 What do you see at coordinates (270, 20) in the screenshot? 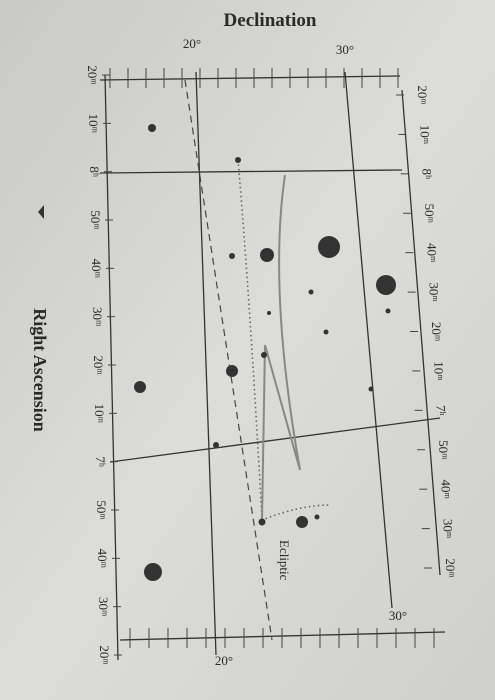
I see `title: Declination` at bounding box center [270, 20].